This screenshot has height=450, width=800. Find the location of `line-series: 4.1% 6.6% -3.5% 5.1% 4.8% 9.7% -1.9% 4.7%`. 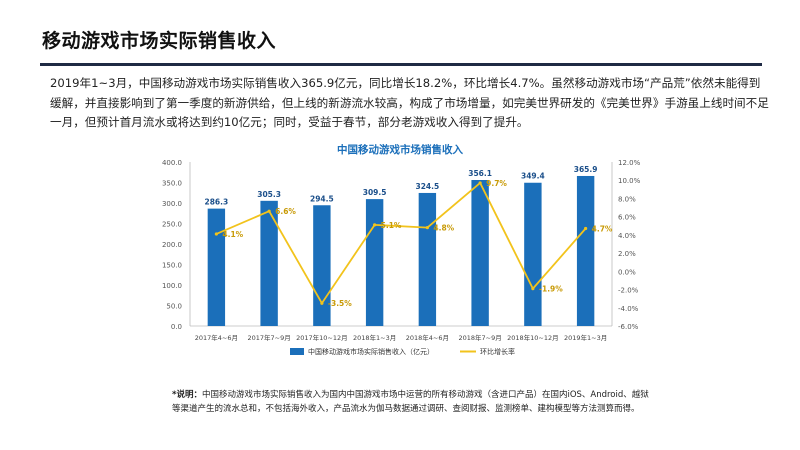

line-series: 4.1% 6.6% -3.5% 5.1% 4.8% 9.7% -1.9% 4.7% is located at coordinates (413, 243).